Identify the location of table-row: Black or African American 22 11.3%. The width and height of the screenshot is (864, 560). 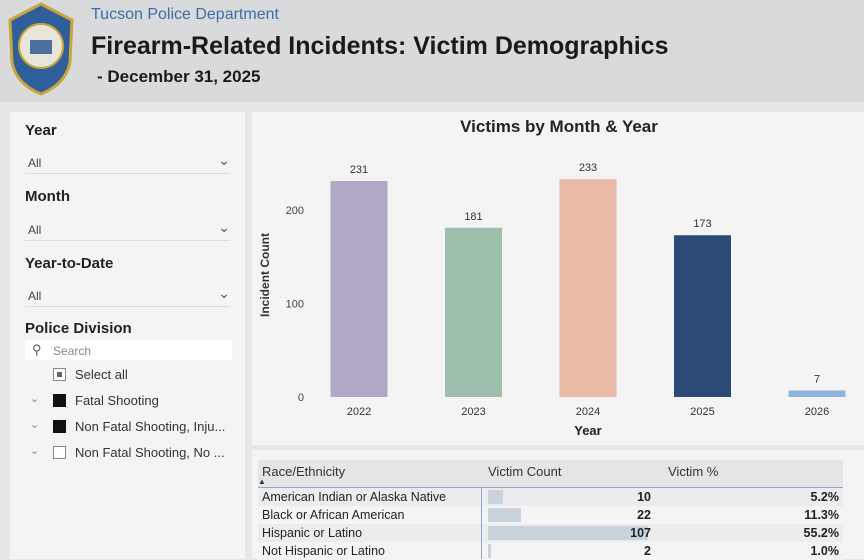
(550, 515).